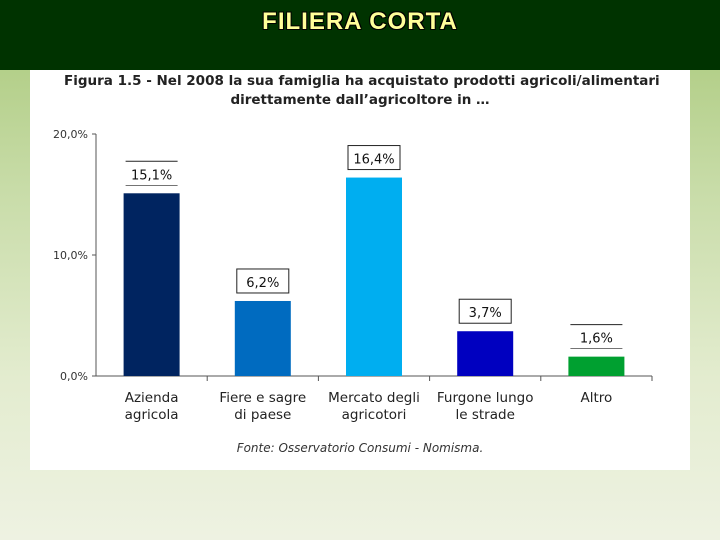 The height and width of the screenshot is (540, 720). Describe the element at coordinates (262, 283) in the screenshot. I see `value-label: 6,2%` at that location.